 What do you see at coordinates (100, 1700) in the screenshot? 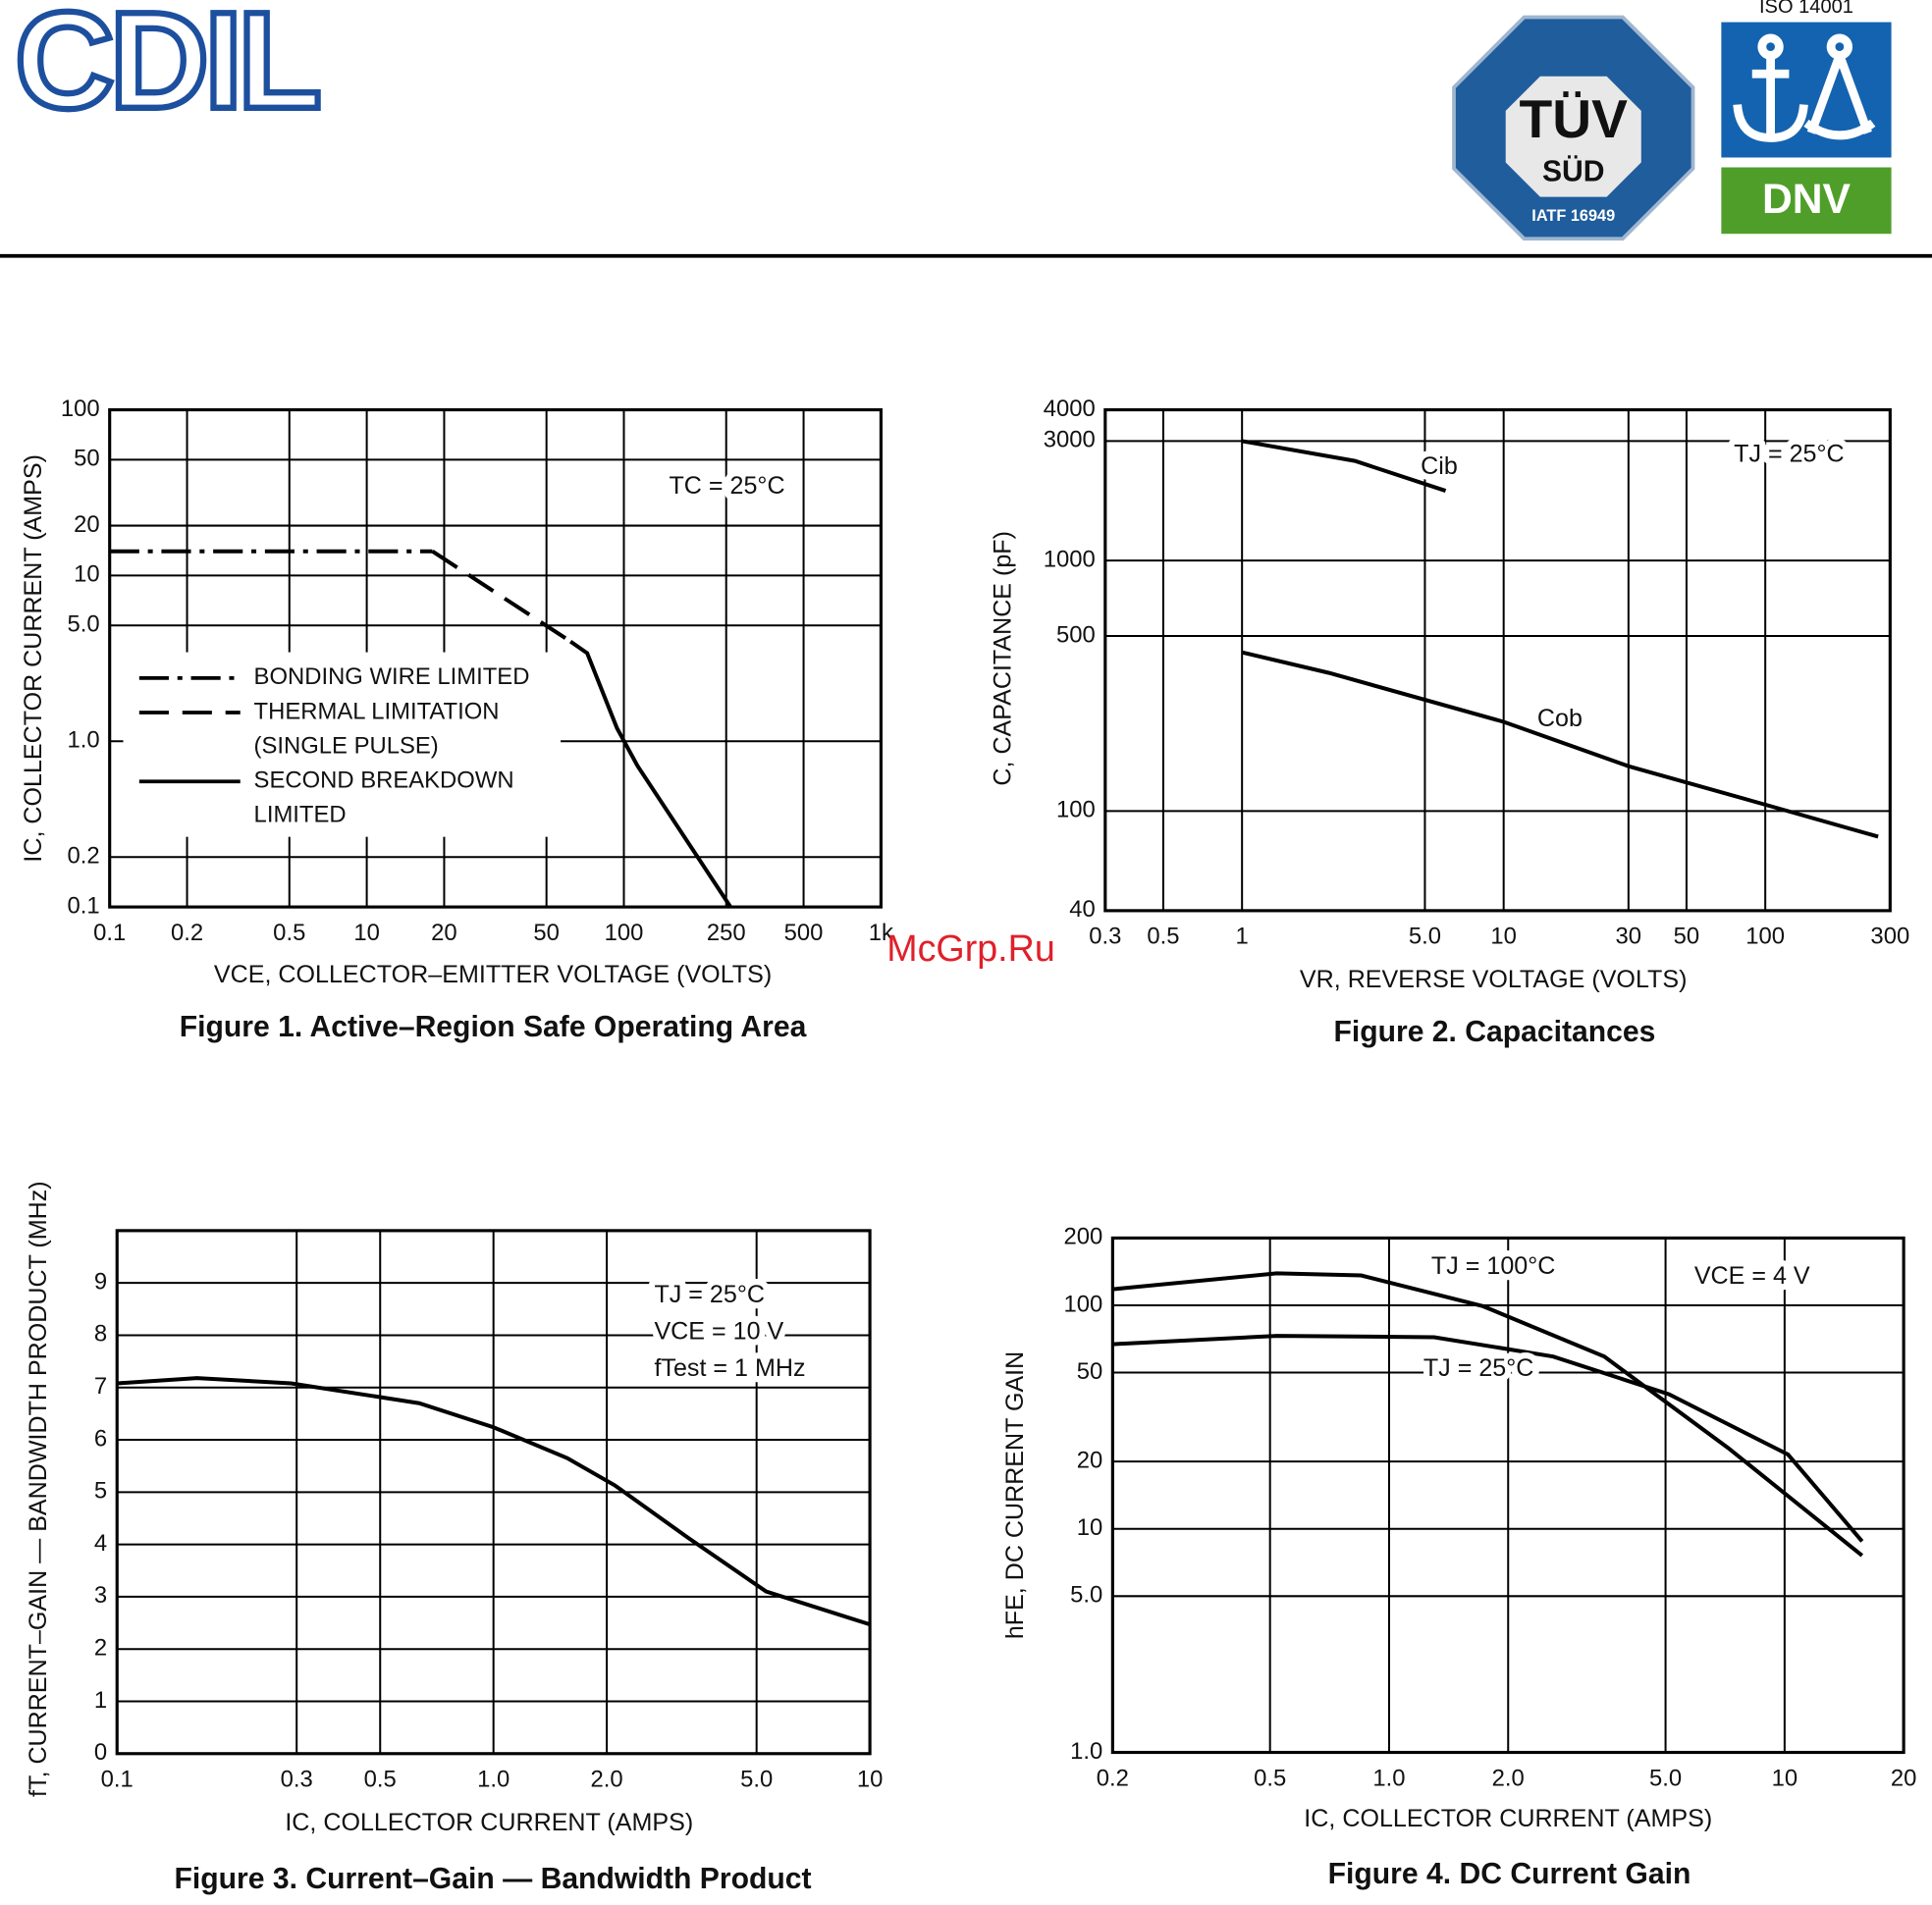
I see `y-tick-label: 1` at bounding box center [100, 1700].